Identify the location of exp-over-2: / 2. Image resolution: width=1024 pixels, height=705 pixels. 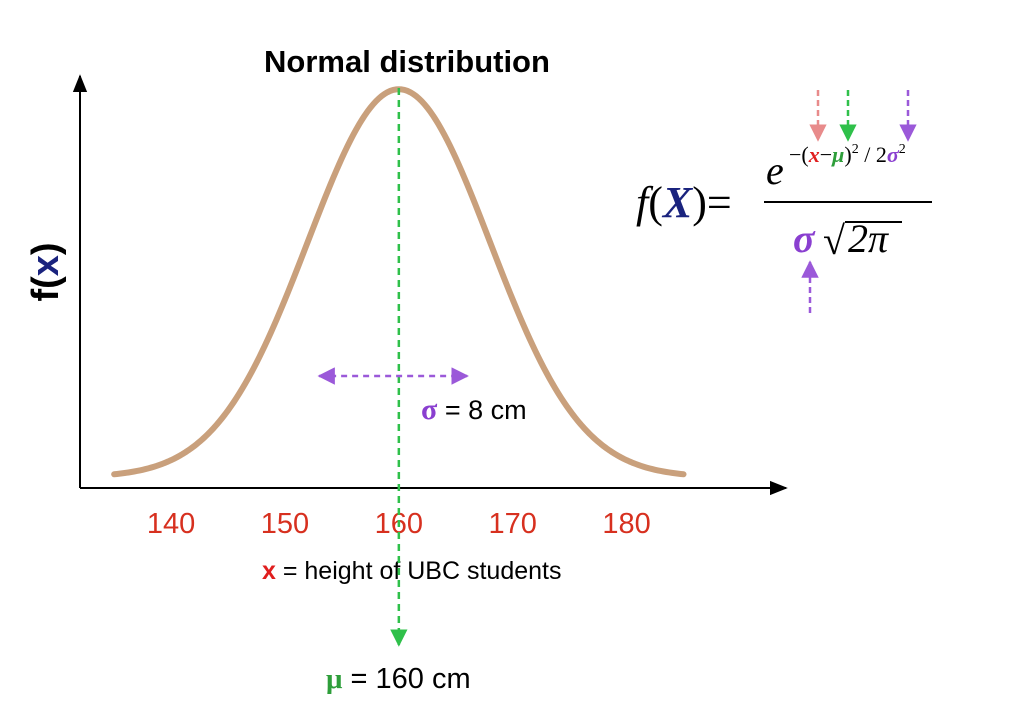
(873, 154).